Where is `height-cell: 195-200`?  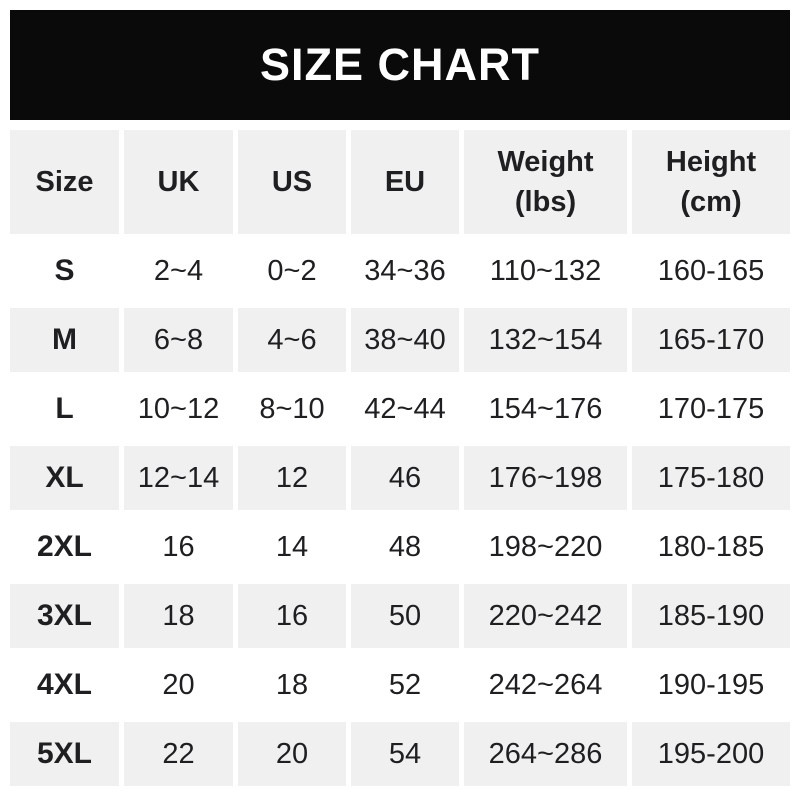 height-cell: 195-200 is located at coordinates (711, 754).